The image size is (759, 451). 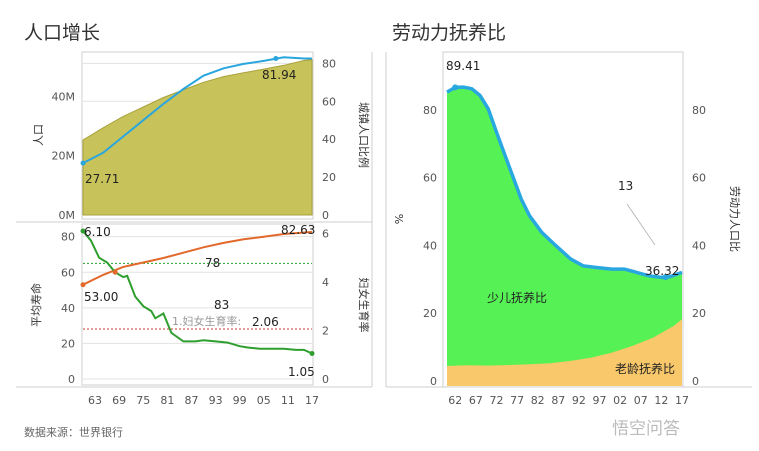 What do you see at coordinates (579, 400) in the screenshot?
I see `dependency-x-tick: 92` at bounding box center [579, 400].